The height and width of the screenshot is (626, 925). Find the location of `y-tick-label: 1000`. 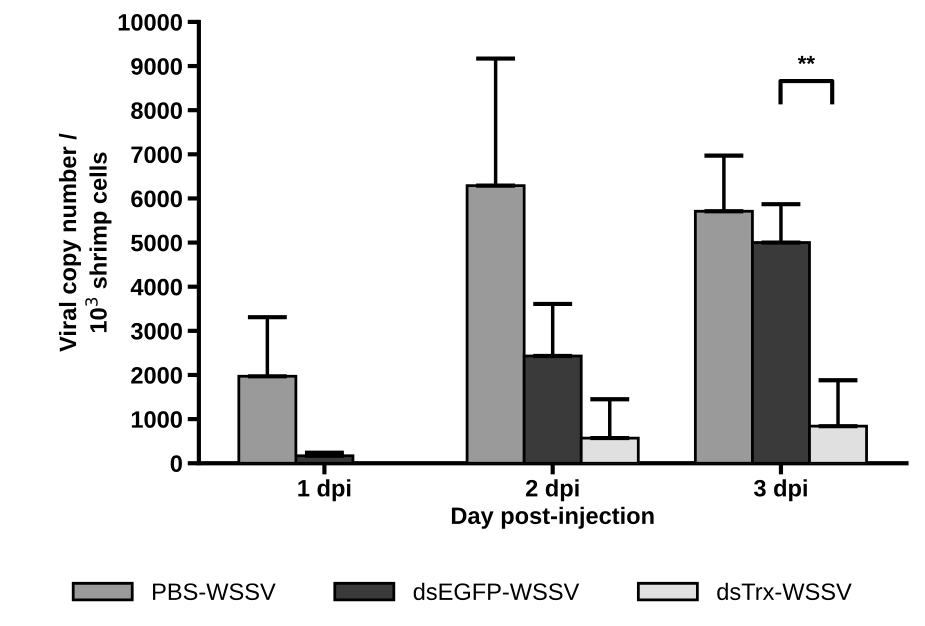

y-tick-label: 1000 is located at coordinates (157, 419).